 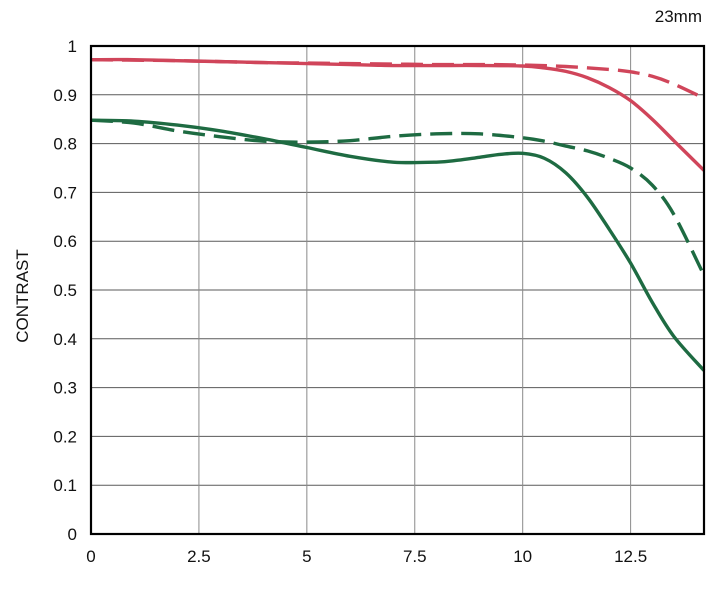 What do you see at coordinates (72, 534) in the screenshot?
I see `y-tick-label: 0` at bounding box center [72, 534].